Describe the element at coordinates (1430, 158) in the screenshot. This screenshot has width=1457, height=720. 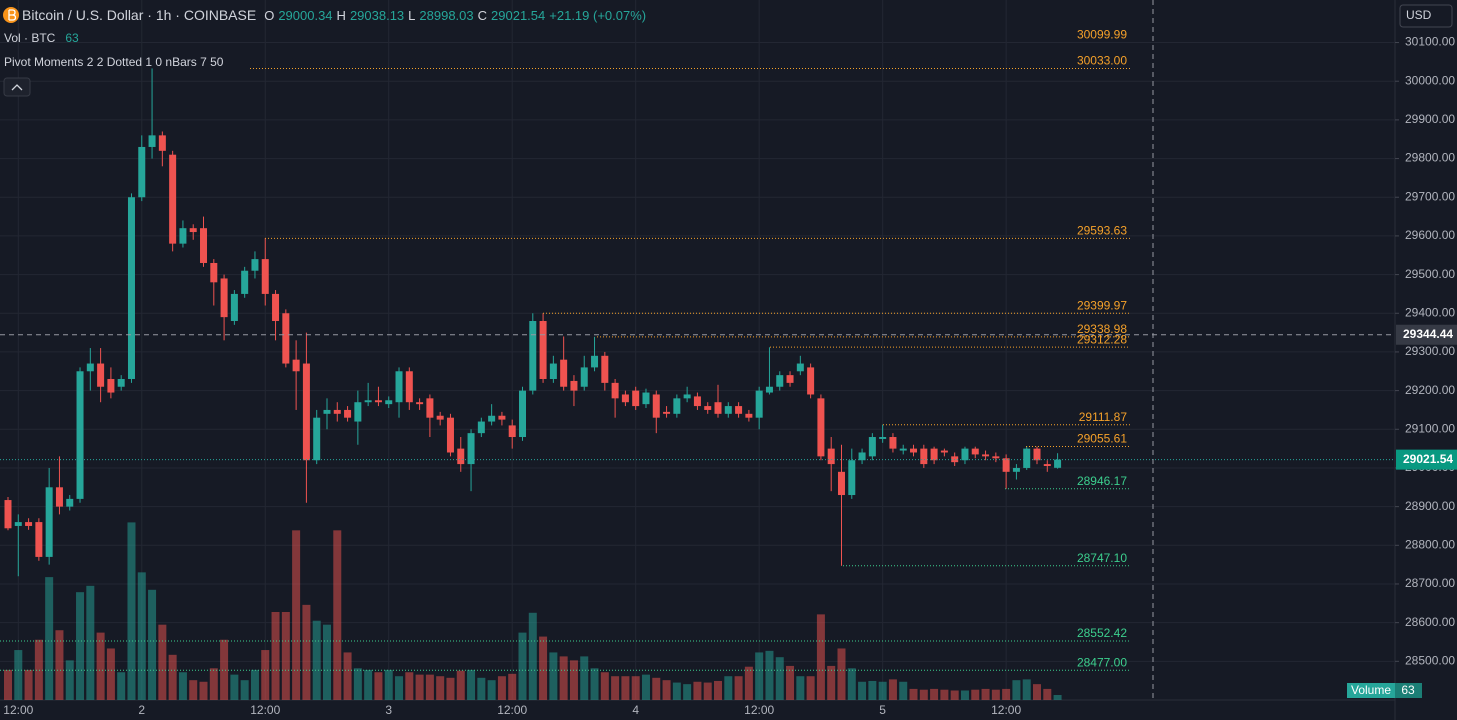
I see `y-tick-label: 29800.00` at that location.